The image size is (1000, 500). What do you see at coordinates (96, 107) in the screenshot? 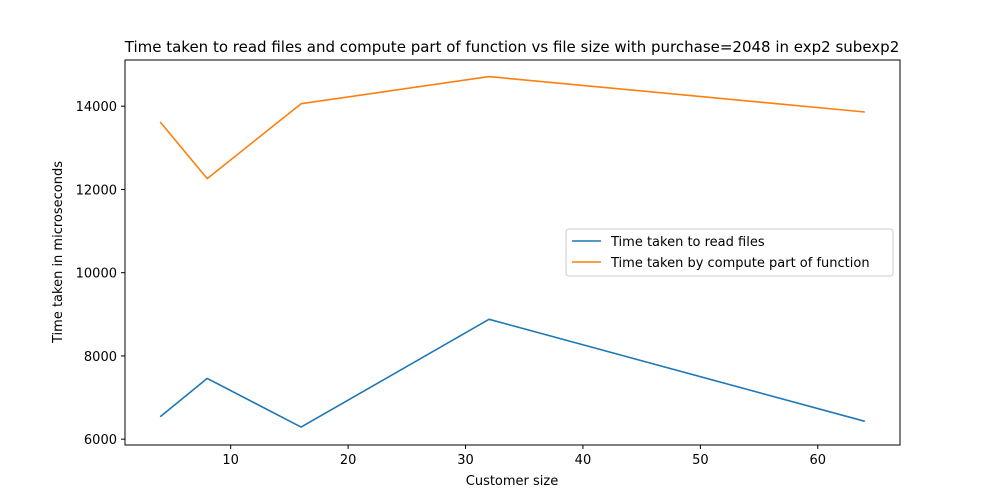
I see `y-tick-label: 14000` at bounding box center [96, 107].